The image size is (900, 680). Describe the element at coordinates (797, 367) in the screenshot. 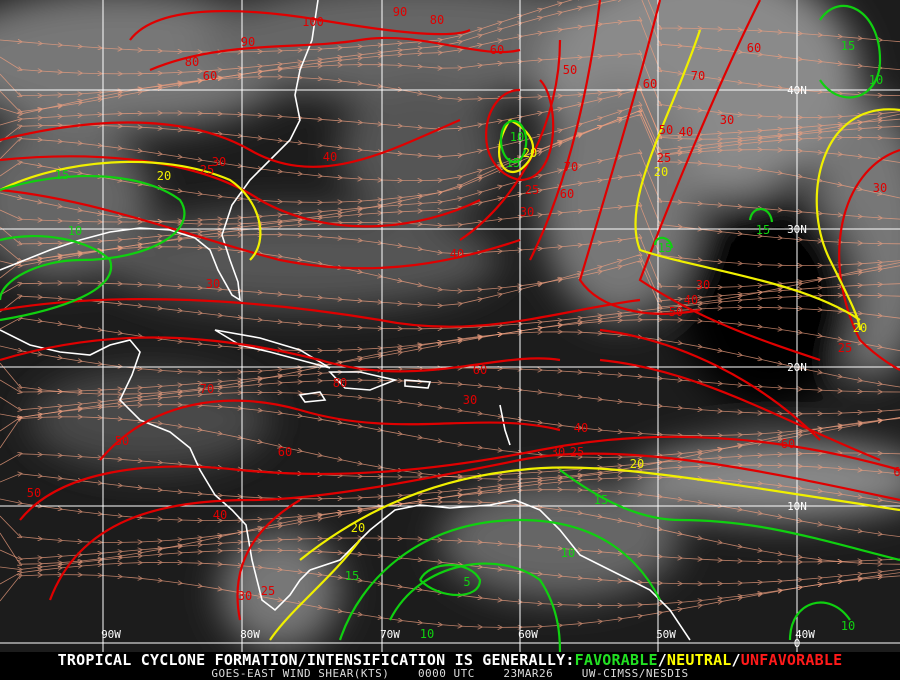

I see `latitude-label: 20N` at that location.